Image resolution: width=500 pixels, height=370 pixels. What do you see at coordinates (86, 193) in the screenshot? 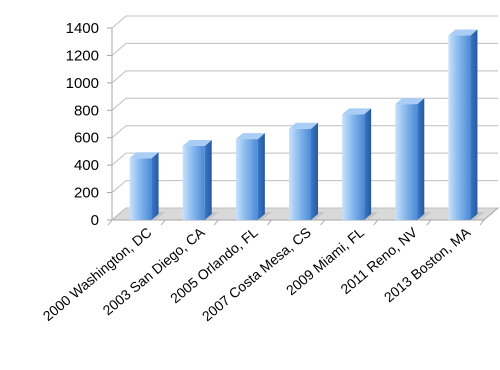
I see `y-tick-label: 200` at bounding box center [86, 193].